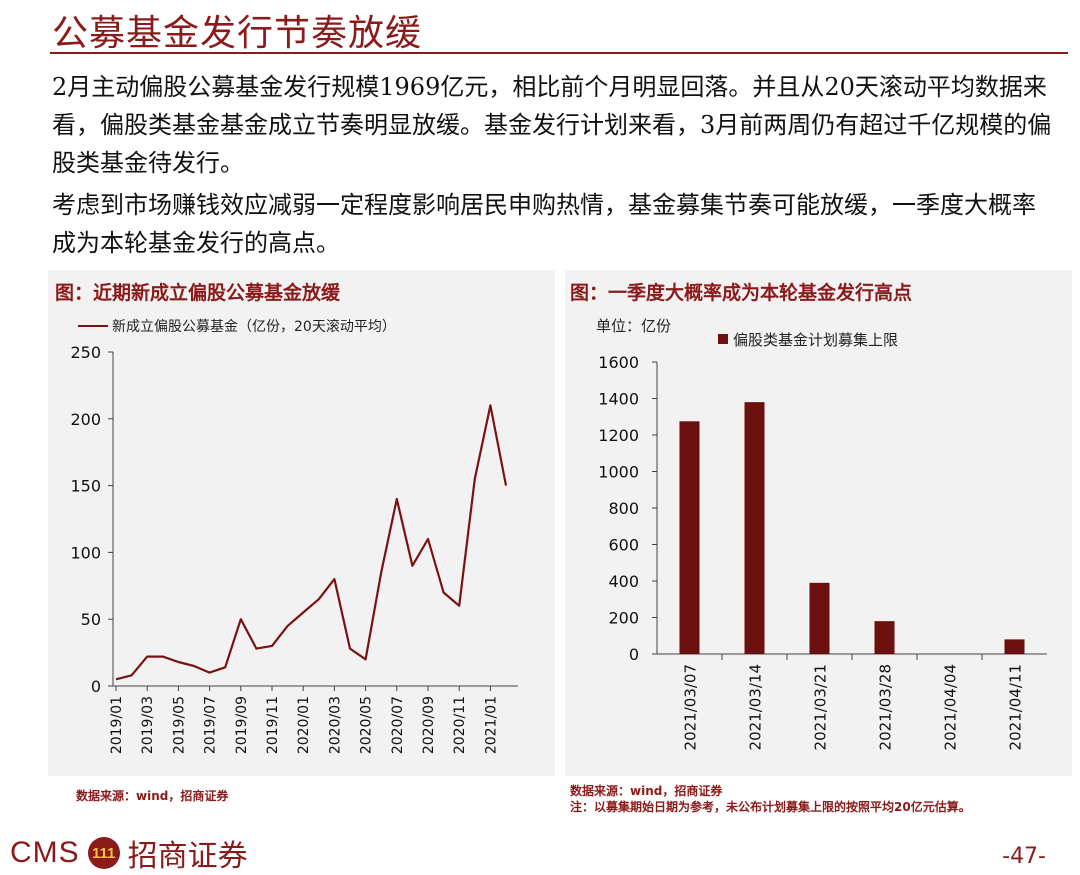  Describe the element at coordinates (623, 508) in the screenshot. I see `right-y-tick-label: 800` at that location.